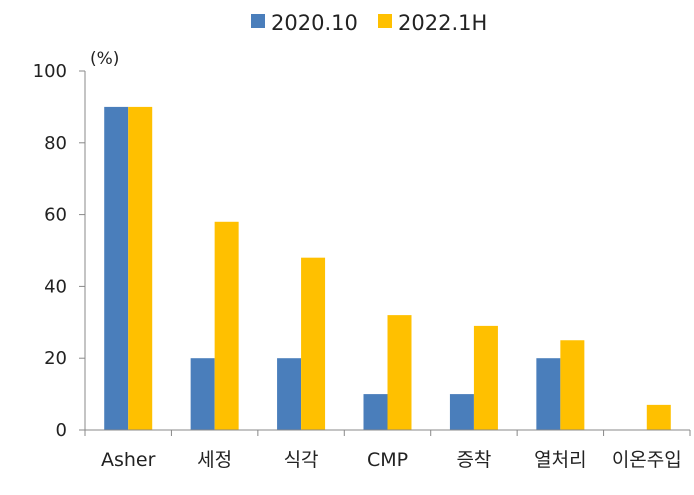 The height and width of the screenshot is (495, 694). I want to click on legend: 2020.10 2022.1H, so click(369, 23).